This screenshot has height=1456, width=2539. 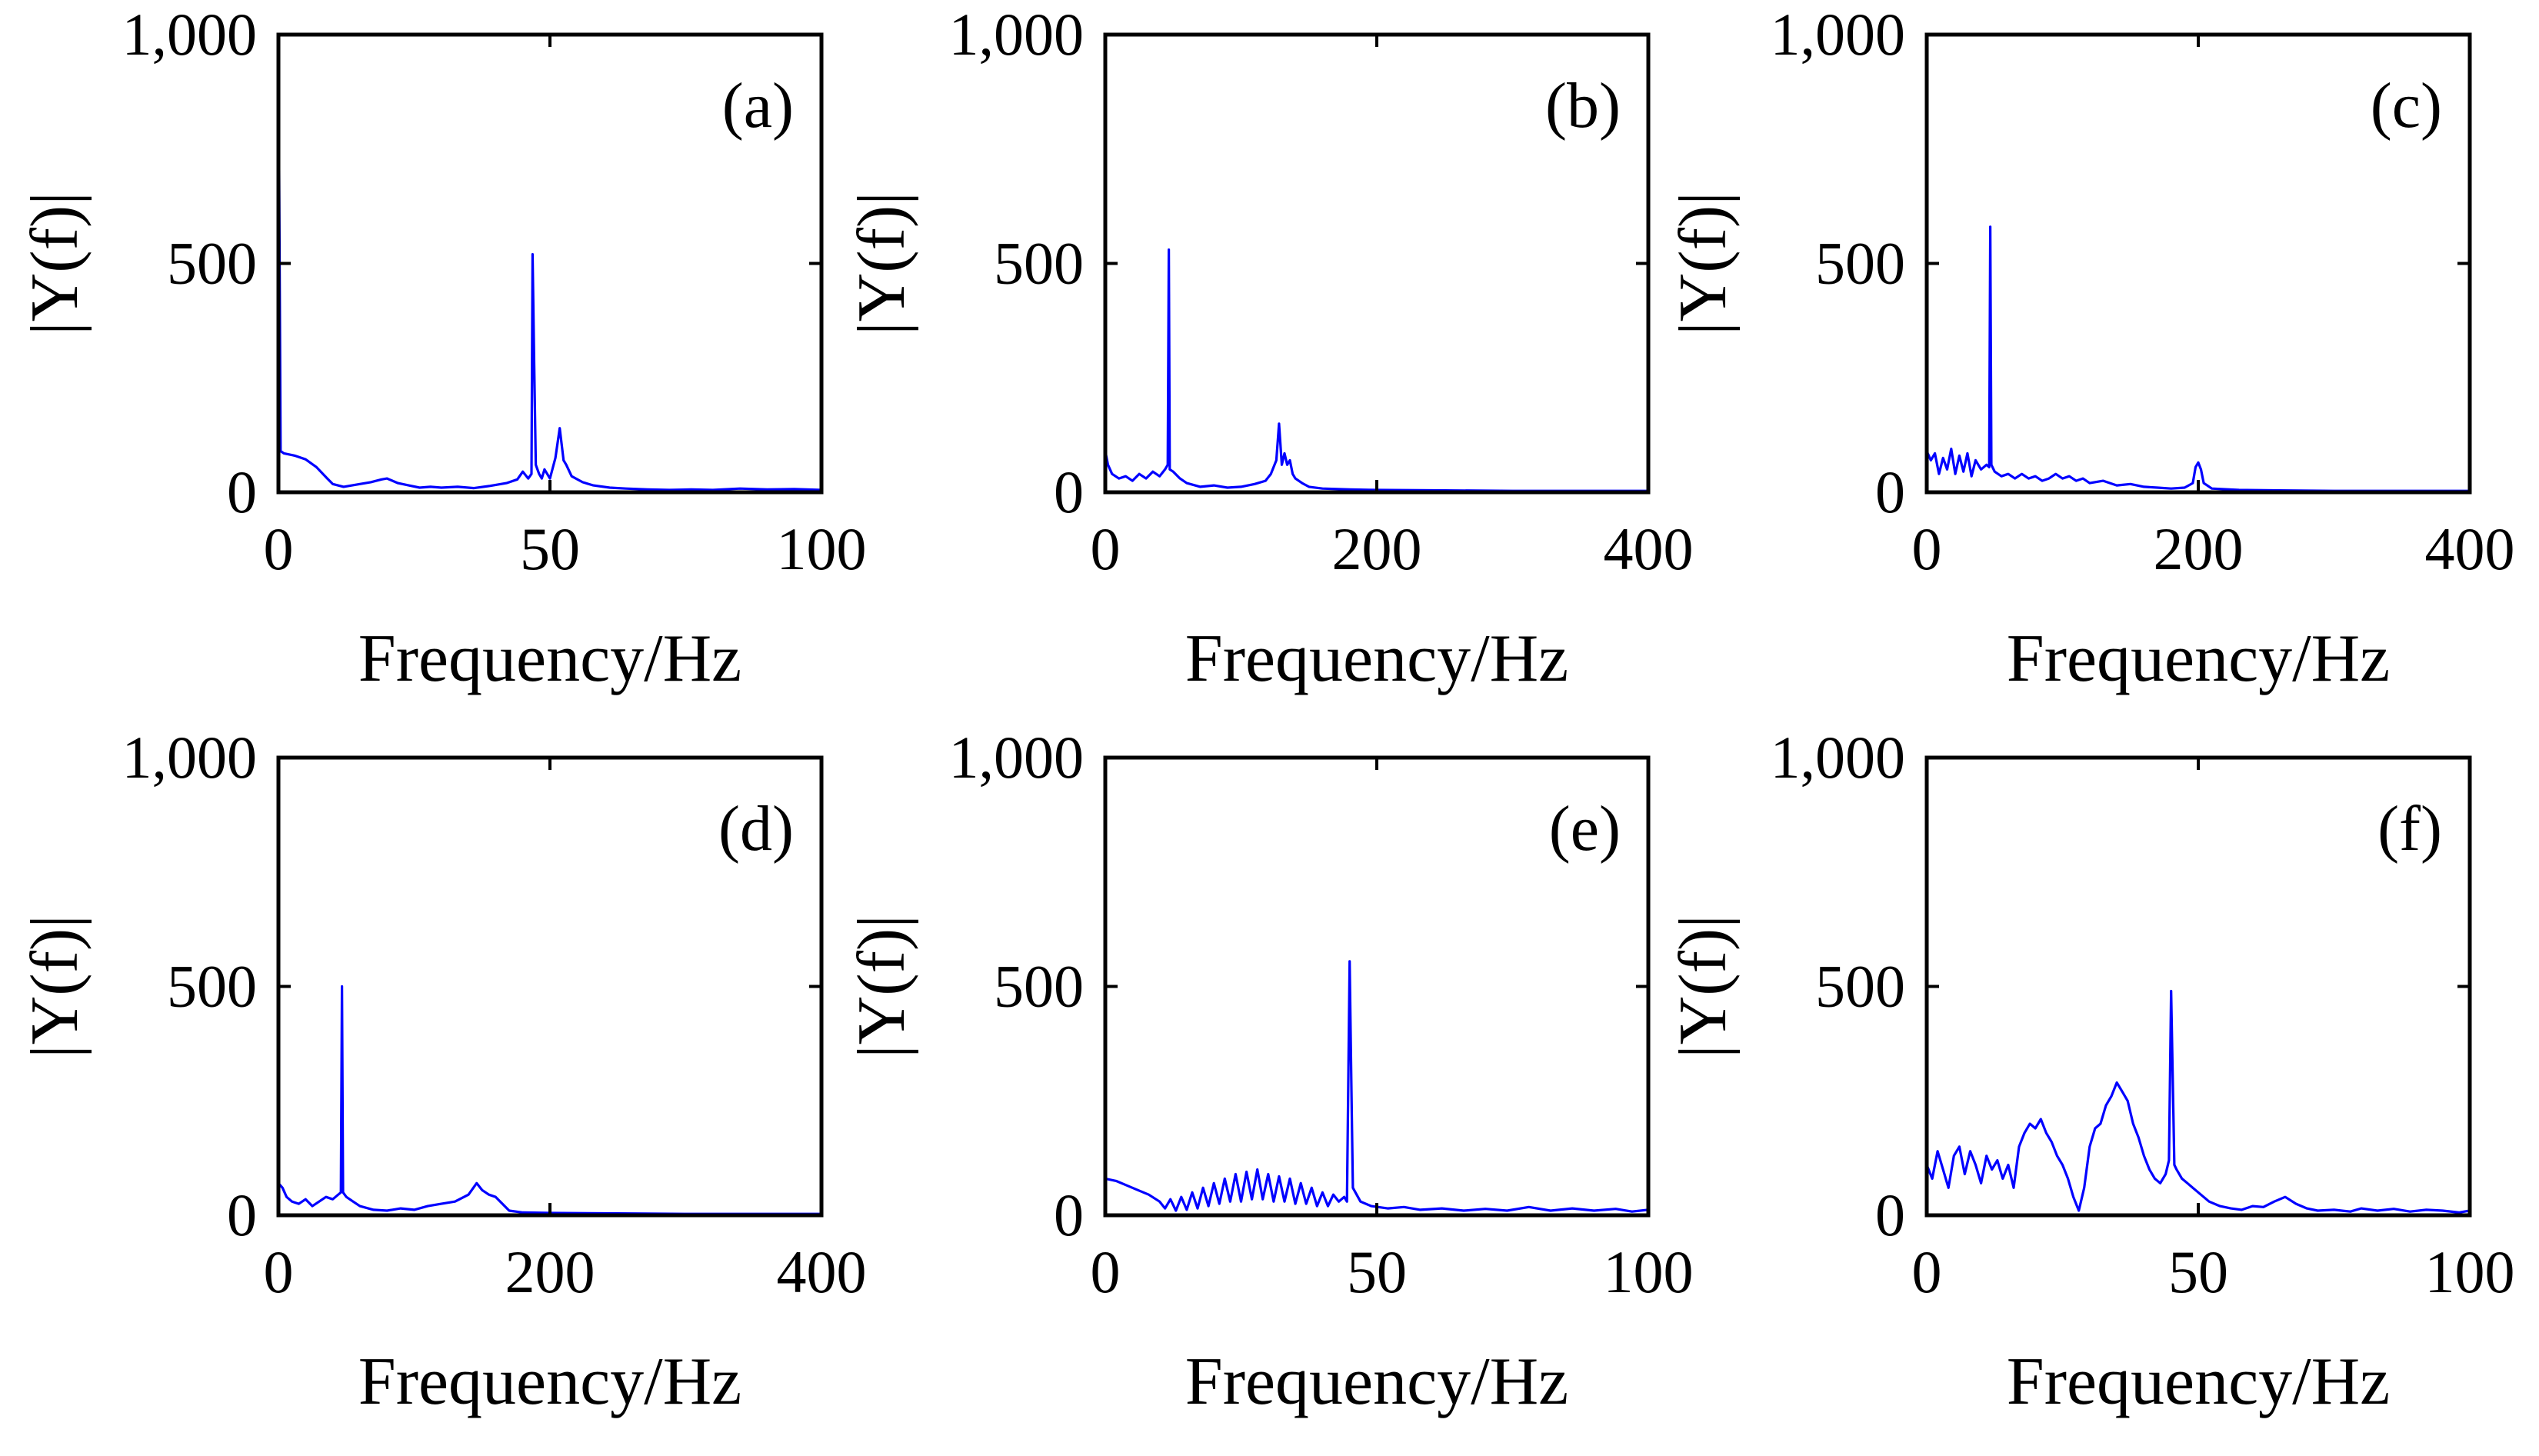 What do you see at coordinates (1583, 106) in the screenshot?
I see `panel-label: (b)` at bounding box center [1583, 106].